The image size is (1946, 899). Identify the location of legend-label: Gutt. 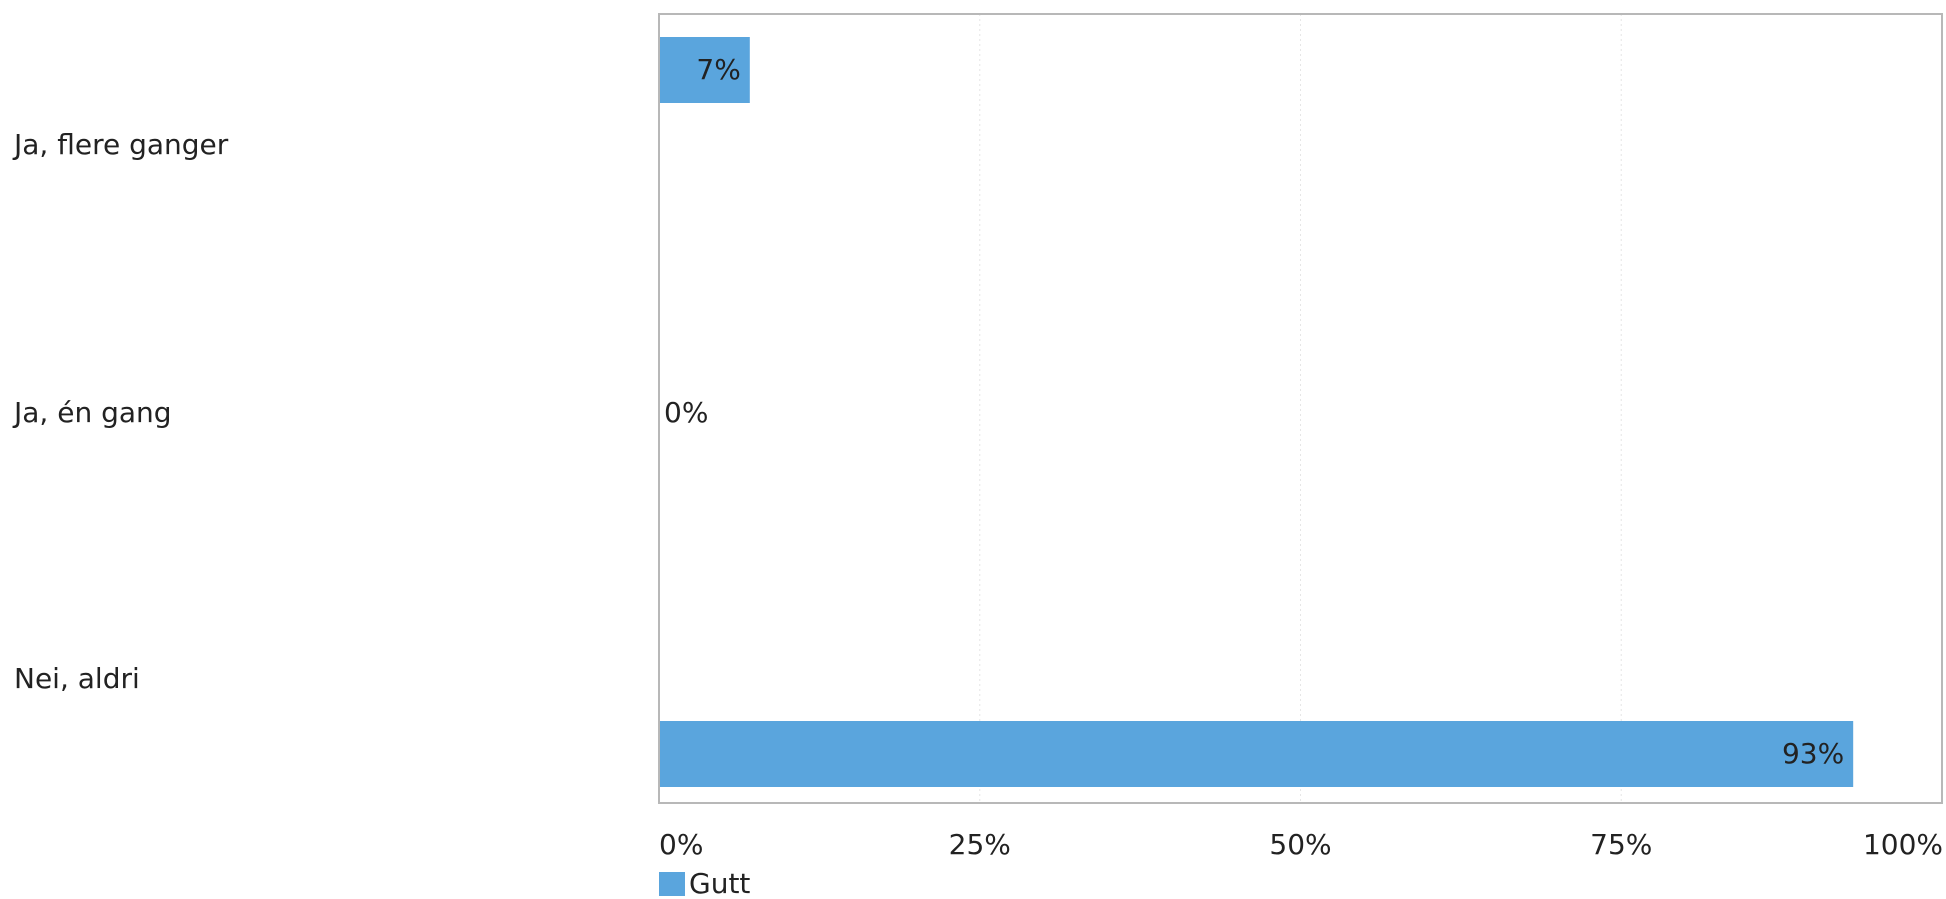
(719, 883).